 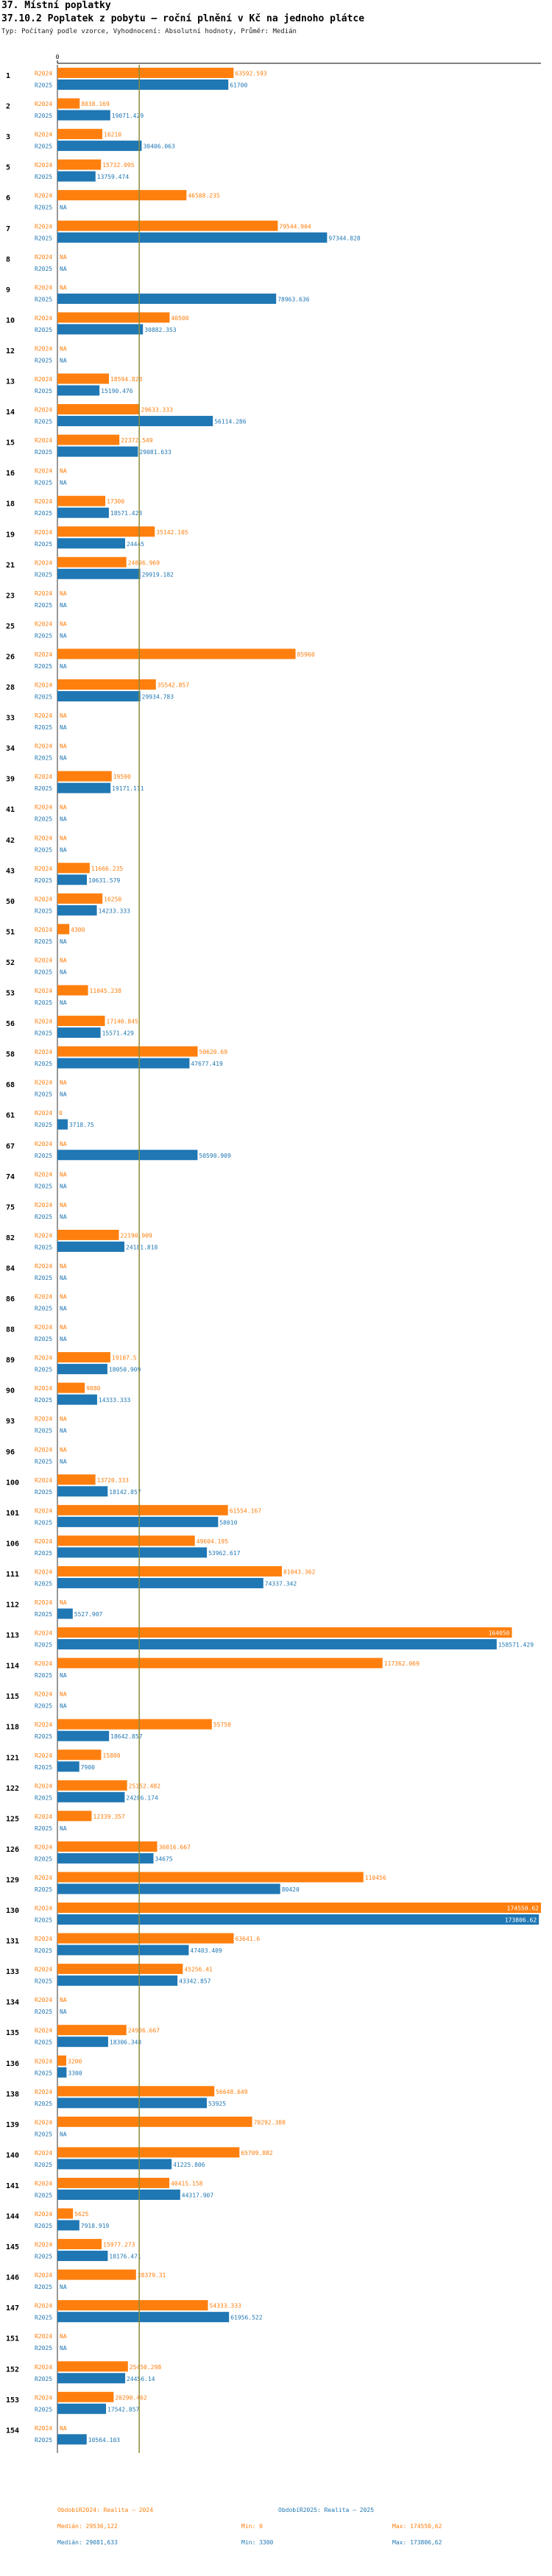 I want to click on category-label: 118, so click(x=12, y=1728).